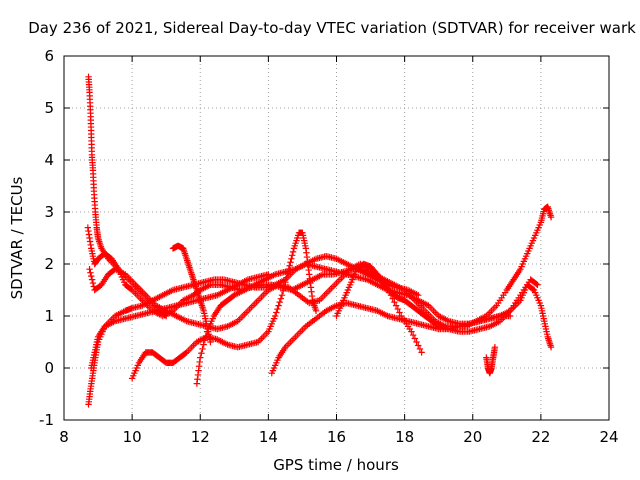  I want to click on x-tick-label: 16, so click(336, 437).